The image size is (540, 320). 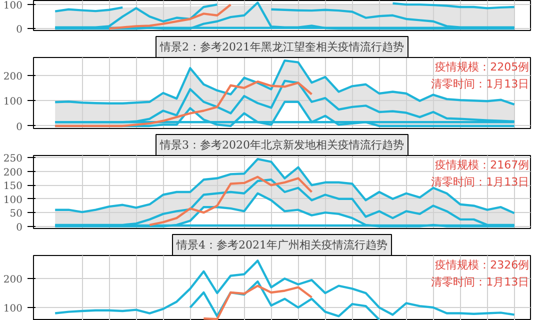 I want to click on annotation: 疫情规模：2167例, so click(x=482, y=165).